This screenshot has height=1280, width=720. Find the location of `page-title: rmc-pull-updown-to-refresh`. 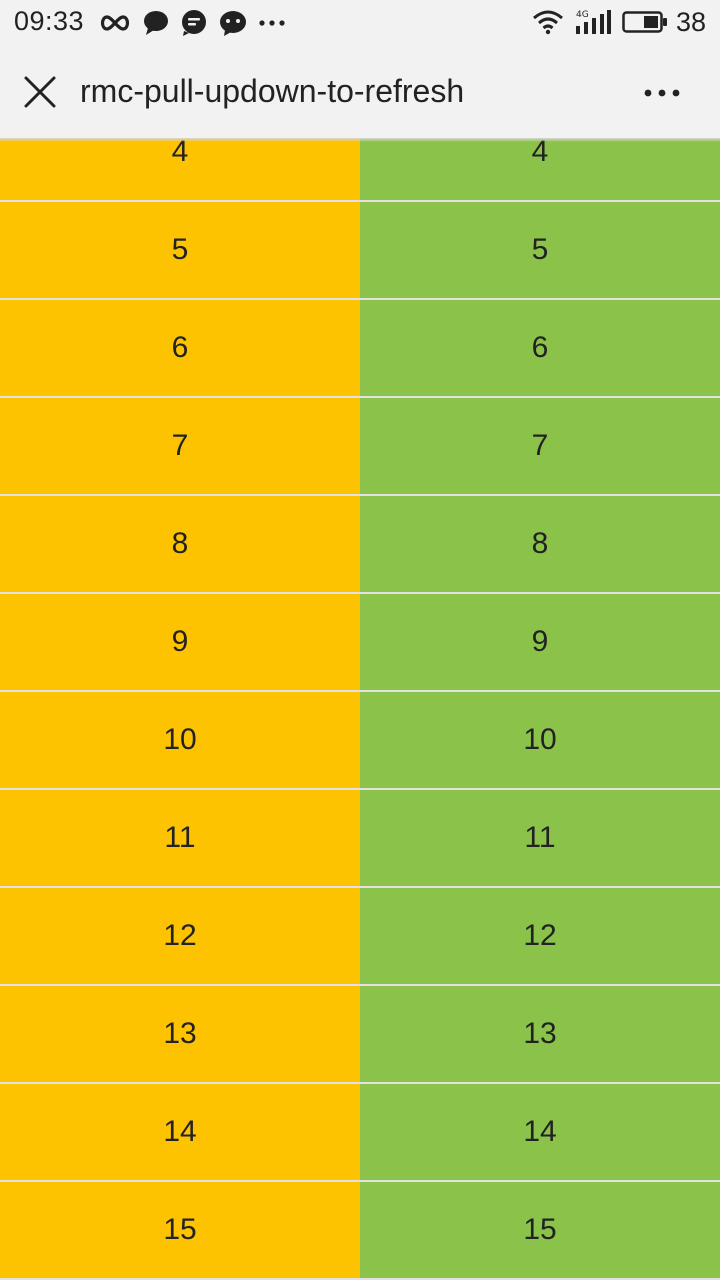

page-title: rmc-pull-updown-to-refresh is located at coordinates (272, 91).